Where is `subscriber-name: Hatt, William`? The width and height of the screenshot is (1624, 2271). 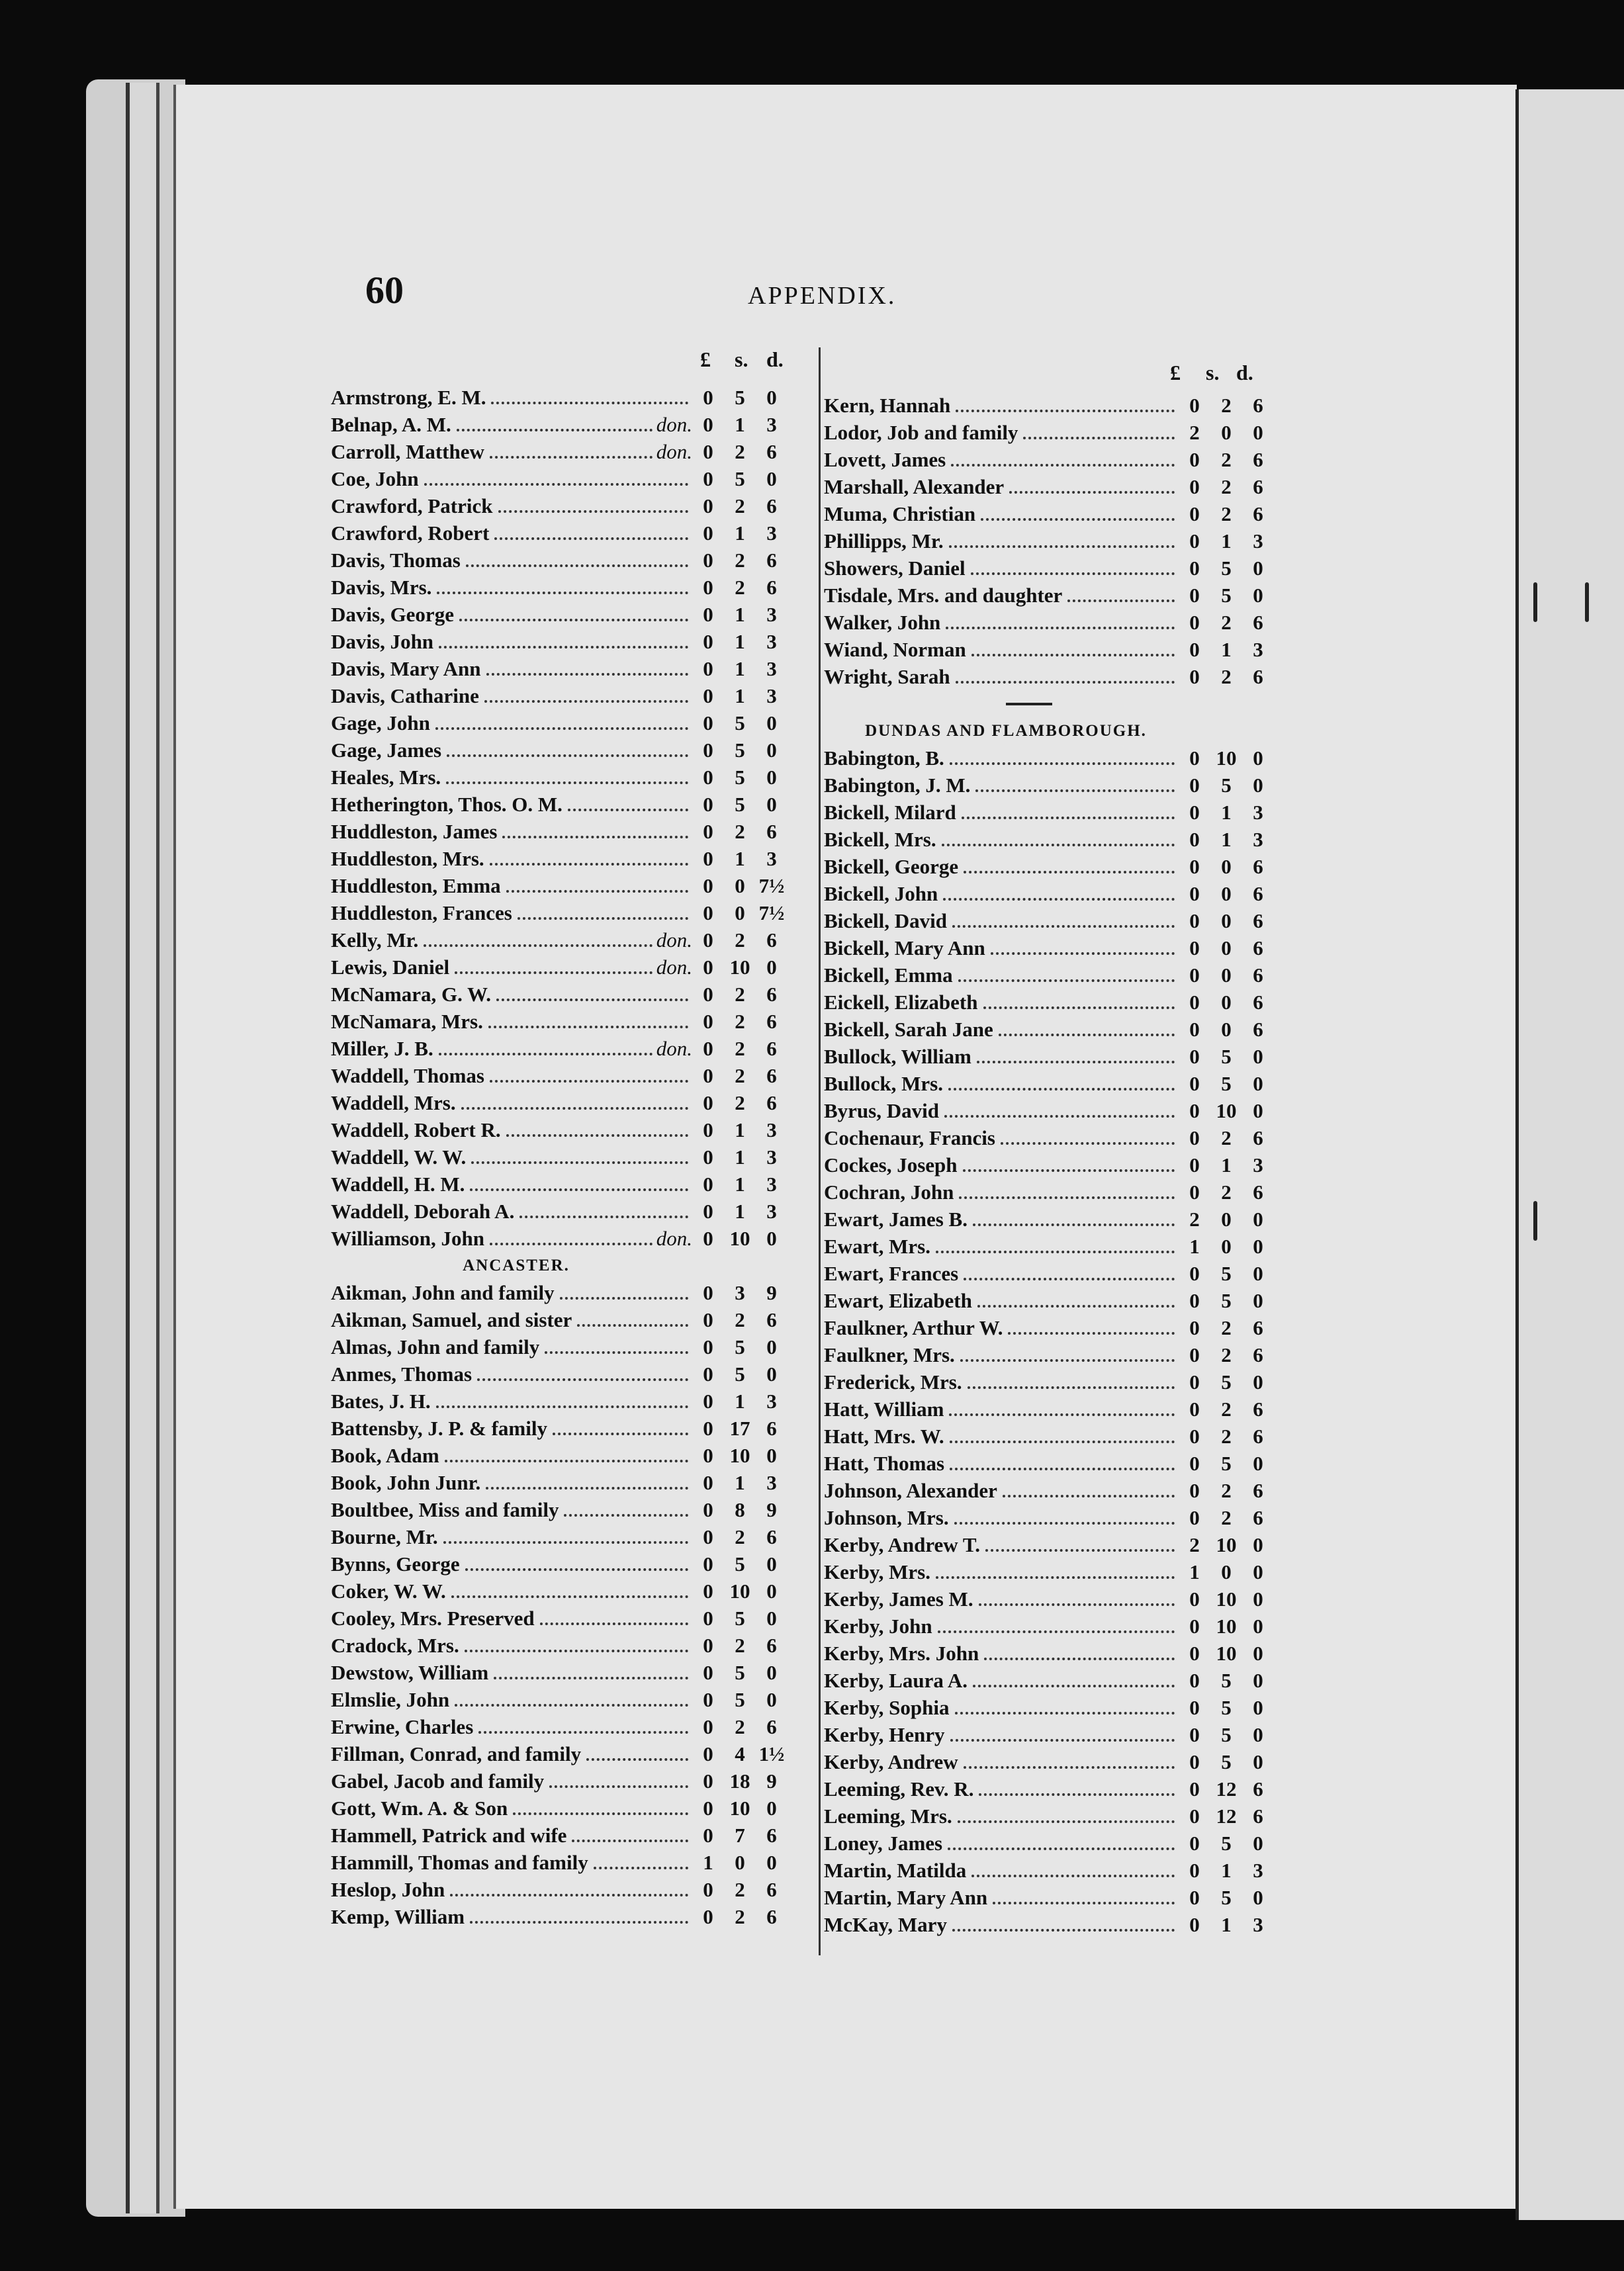 subscriber-name: Hatt, William is located at coordinates (884, 1409).